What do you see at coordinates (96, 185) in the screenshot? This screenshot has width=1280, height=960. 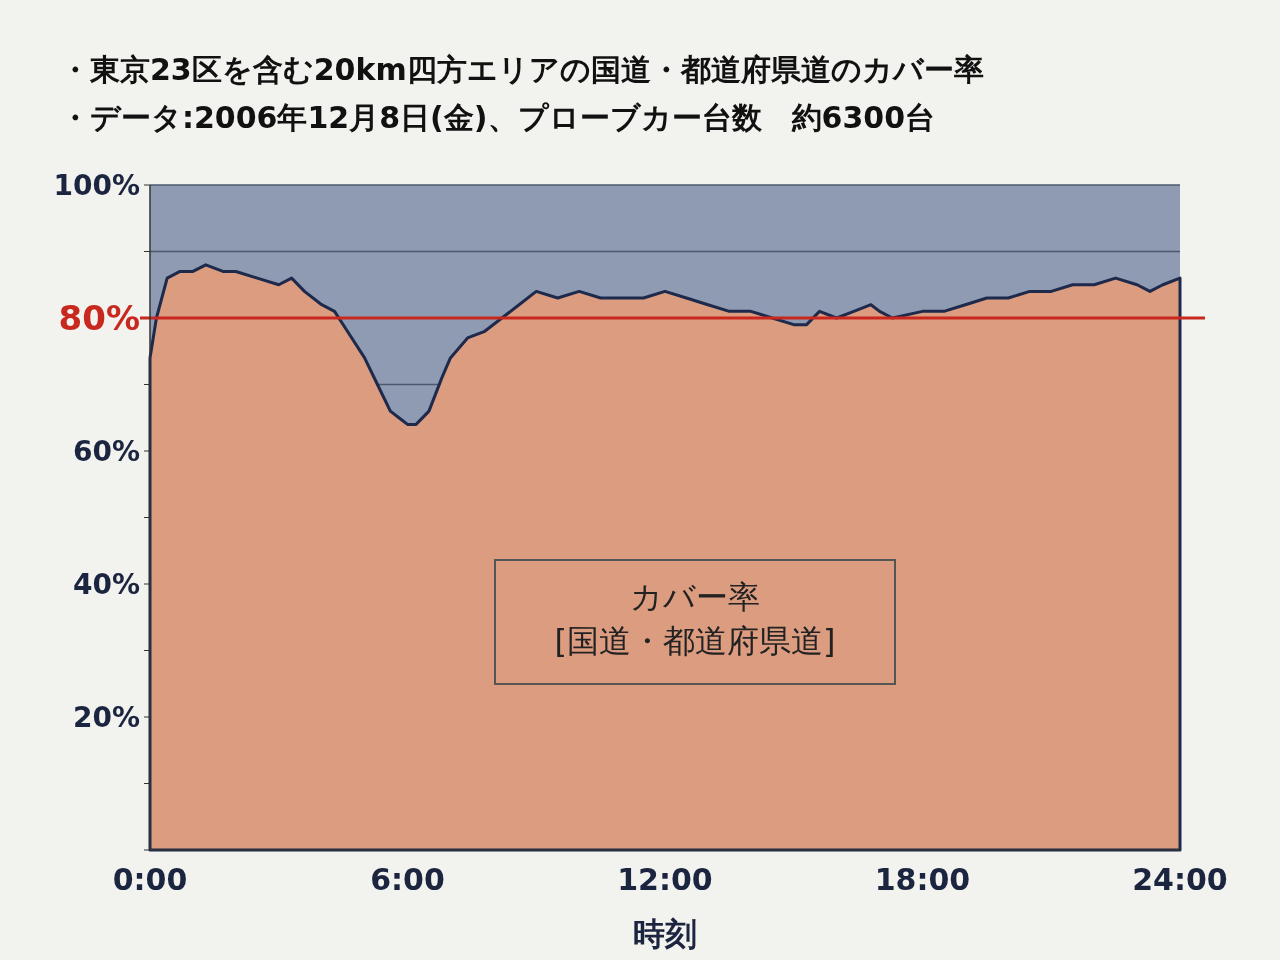 I see `y-tick-label: 100%` at bounding box center [96, 185].